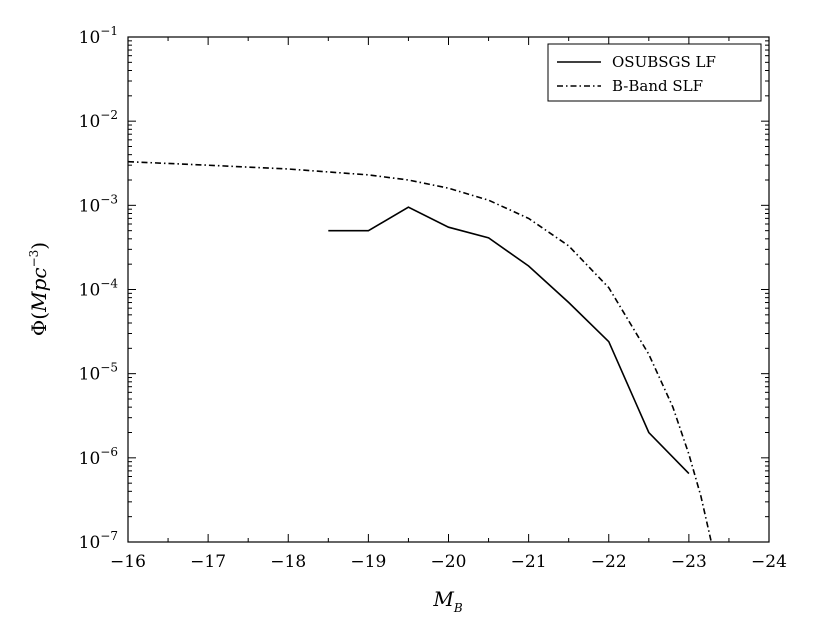  Describe the element at coordinates (447, 601) in the screenshot. I see `x-axis-label: MB` at that location.